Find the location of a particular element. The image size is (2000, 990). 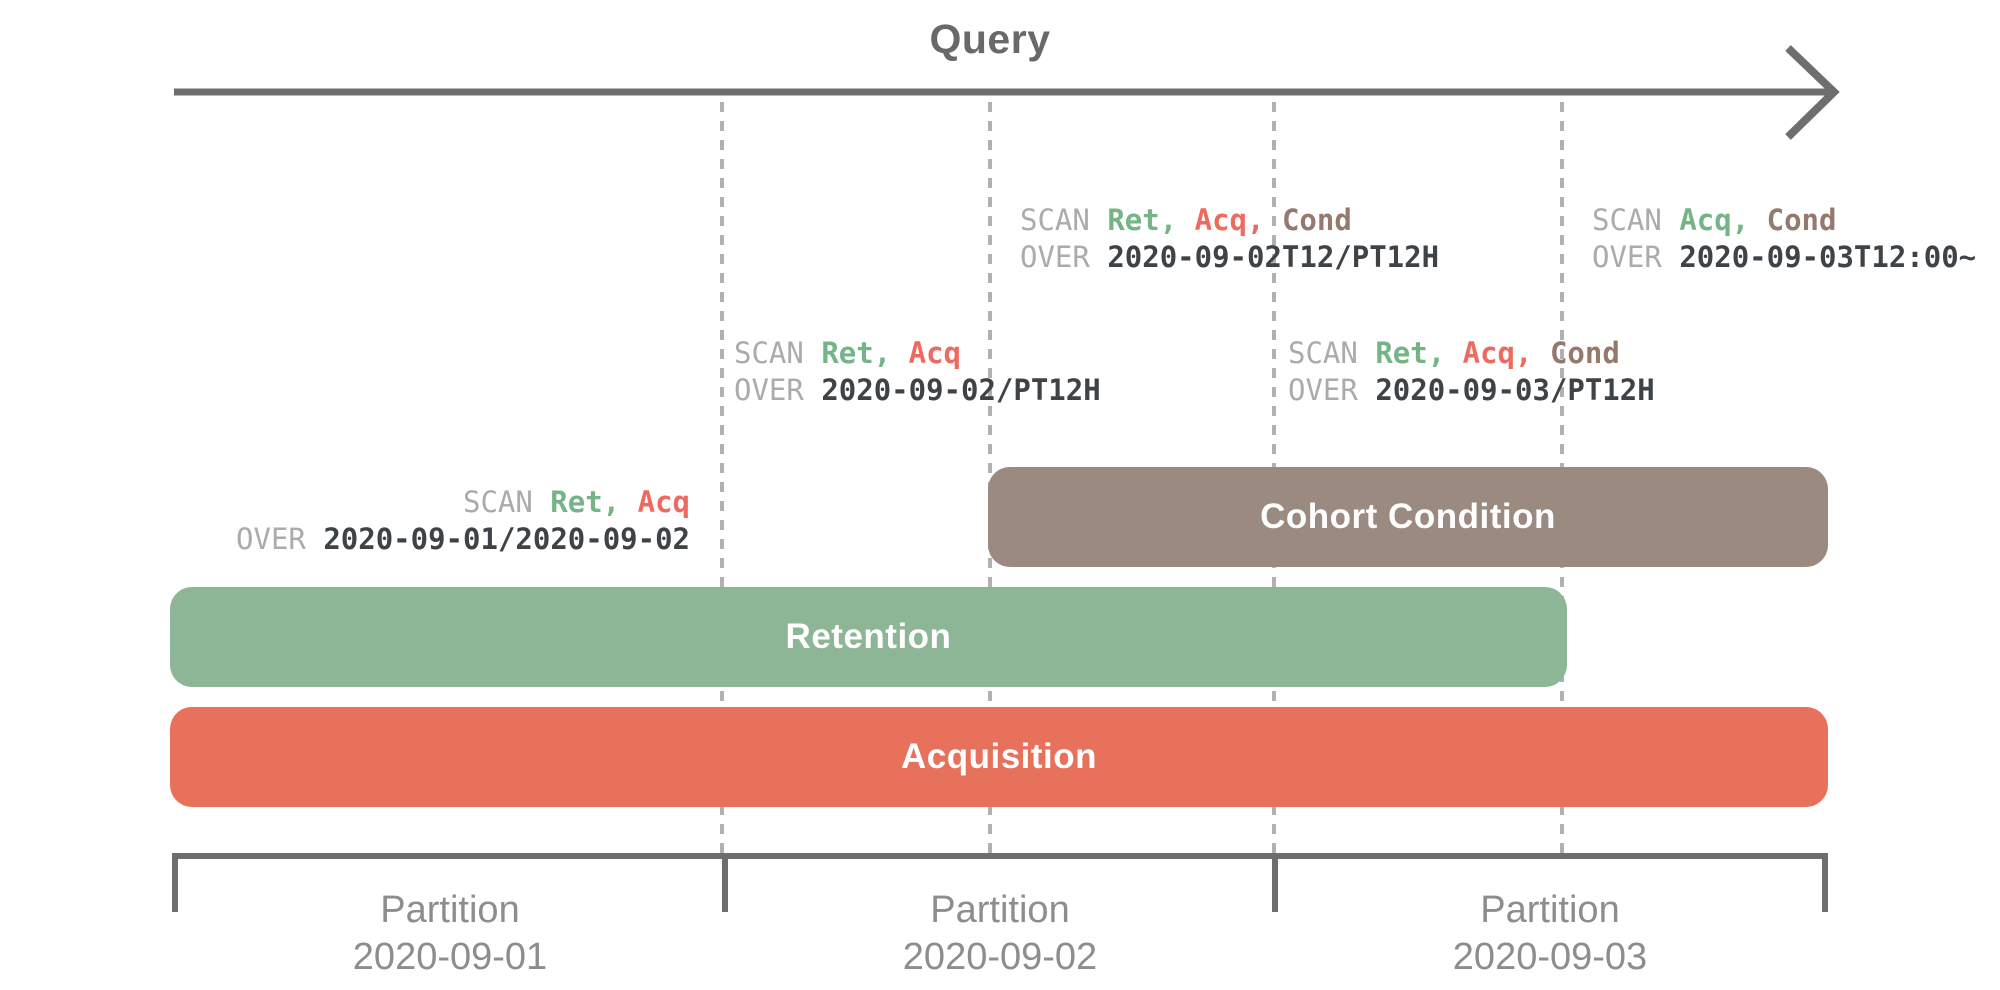

scan-annotation-2: SCAN Ret, Acq OVER 2020-09-02/PT12H is located at coordinates (917, 372).